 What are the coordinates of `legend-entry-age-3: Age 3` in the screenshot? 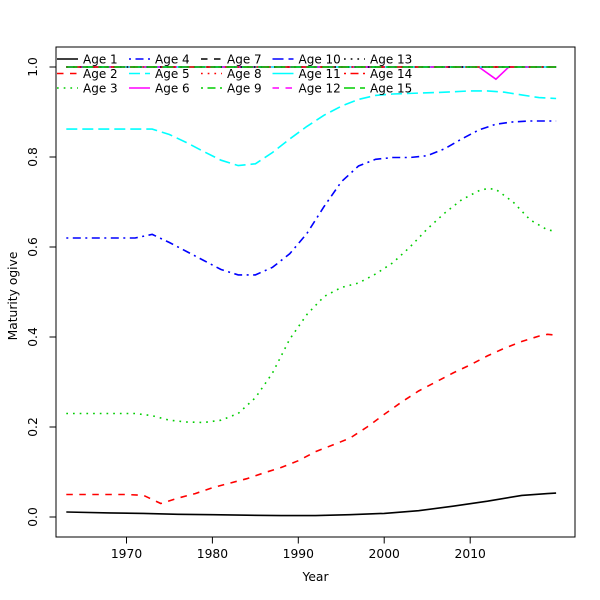 It's located at (87, 88).